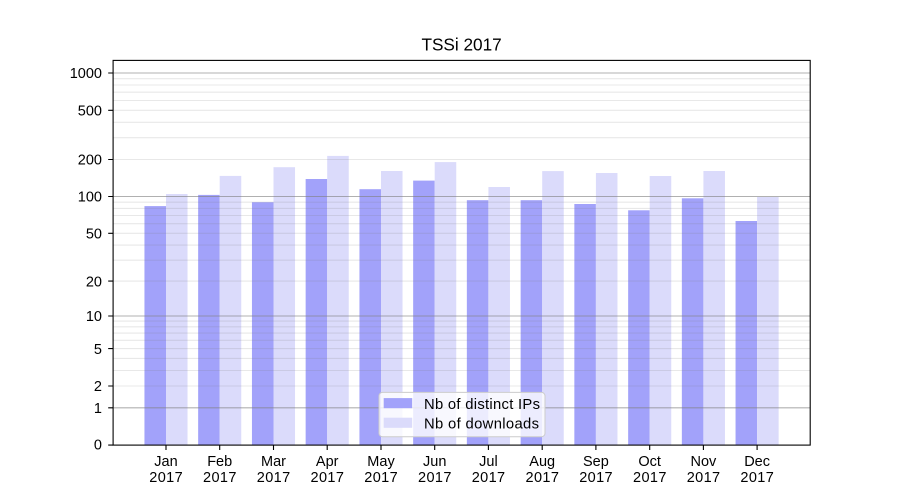 The height and width of the screenshot is (500, 900). Describe the element at coordinates (98, 350) in the screenshot. I see `svg-text: 5` at that location.